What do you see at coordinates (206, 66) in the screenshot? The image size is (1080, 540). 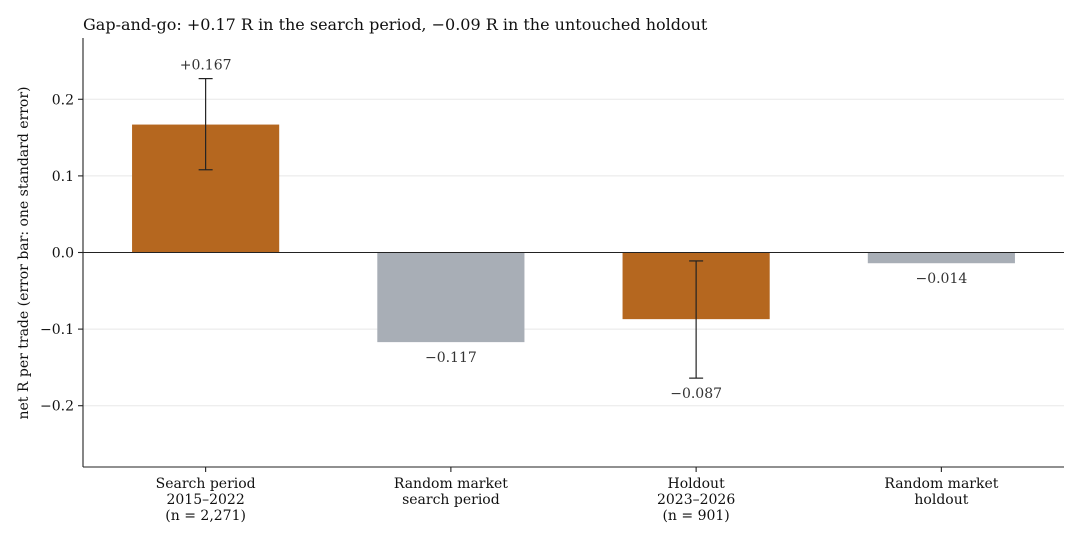 I see `data-label: +0.167` at bounding box center [206, 66].